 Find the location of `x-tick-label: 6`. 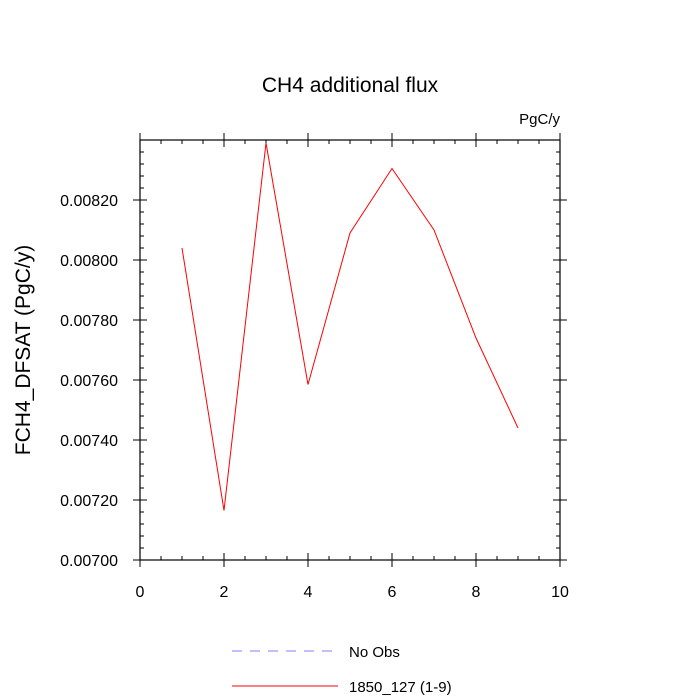

x-tick-label: 6 is located at coordinates (392, 592).